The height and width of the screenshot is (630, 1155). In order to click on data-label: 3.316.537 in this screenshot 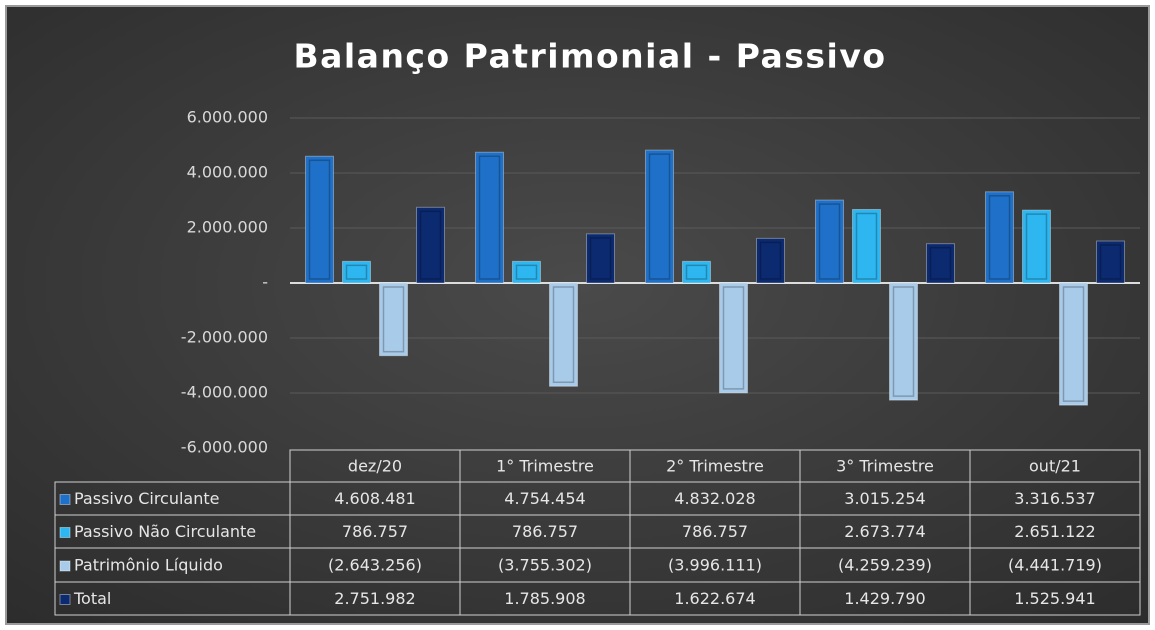, I will do `click(1054, 498)`.